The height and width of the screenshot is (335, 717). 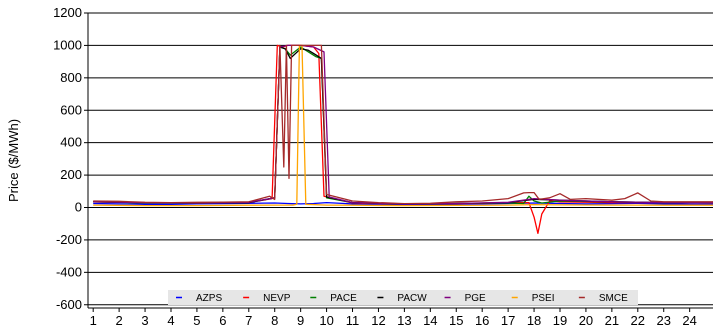 What do you see at coordinates (430, 320) in the screenshot?
I see `x-tick-label: 14` at bounding box center [430, 320].